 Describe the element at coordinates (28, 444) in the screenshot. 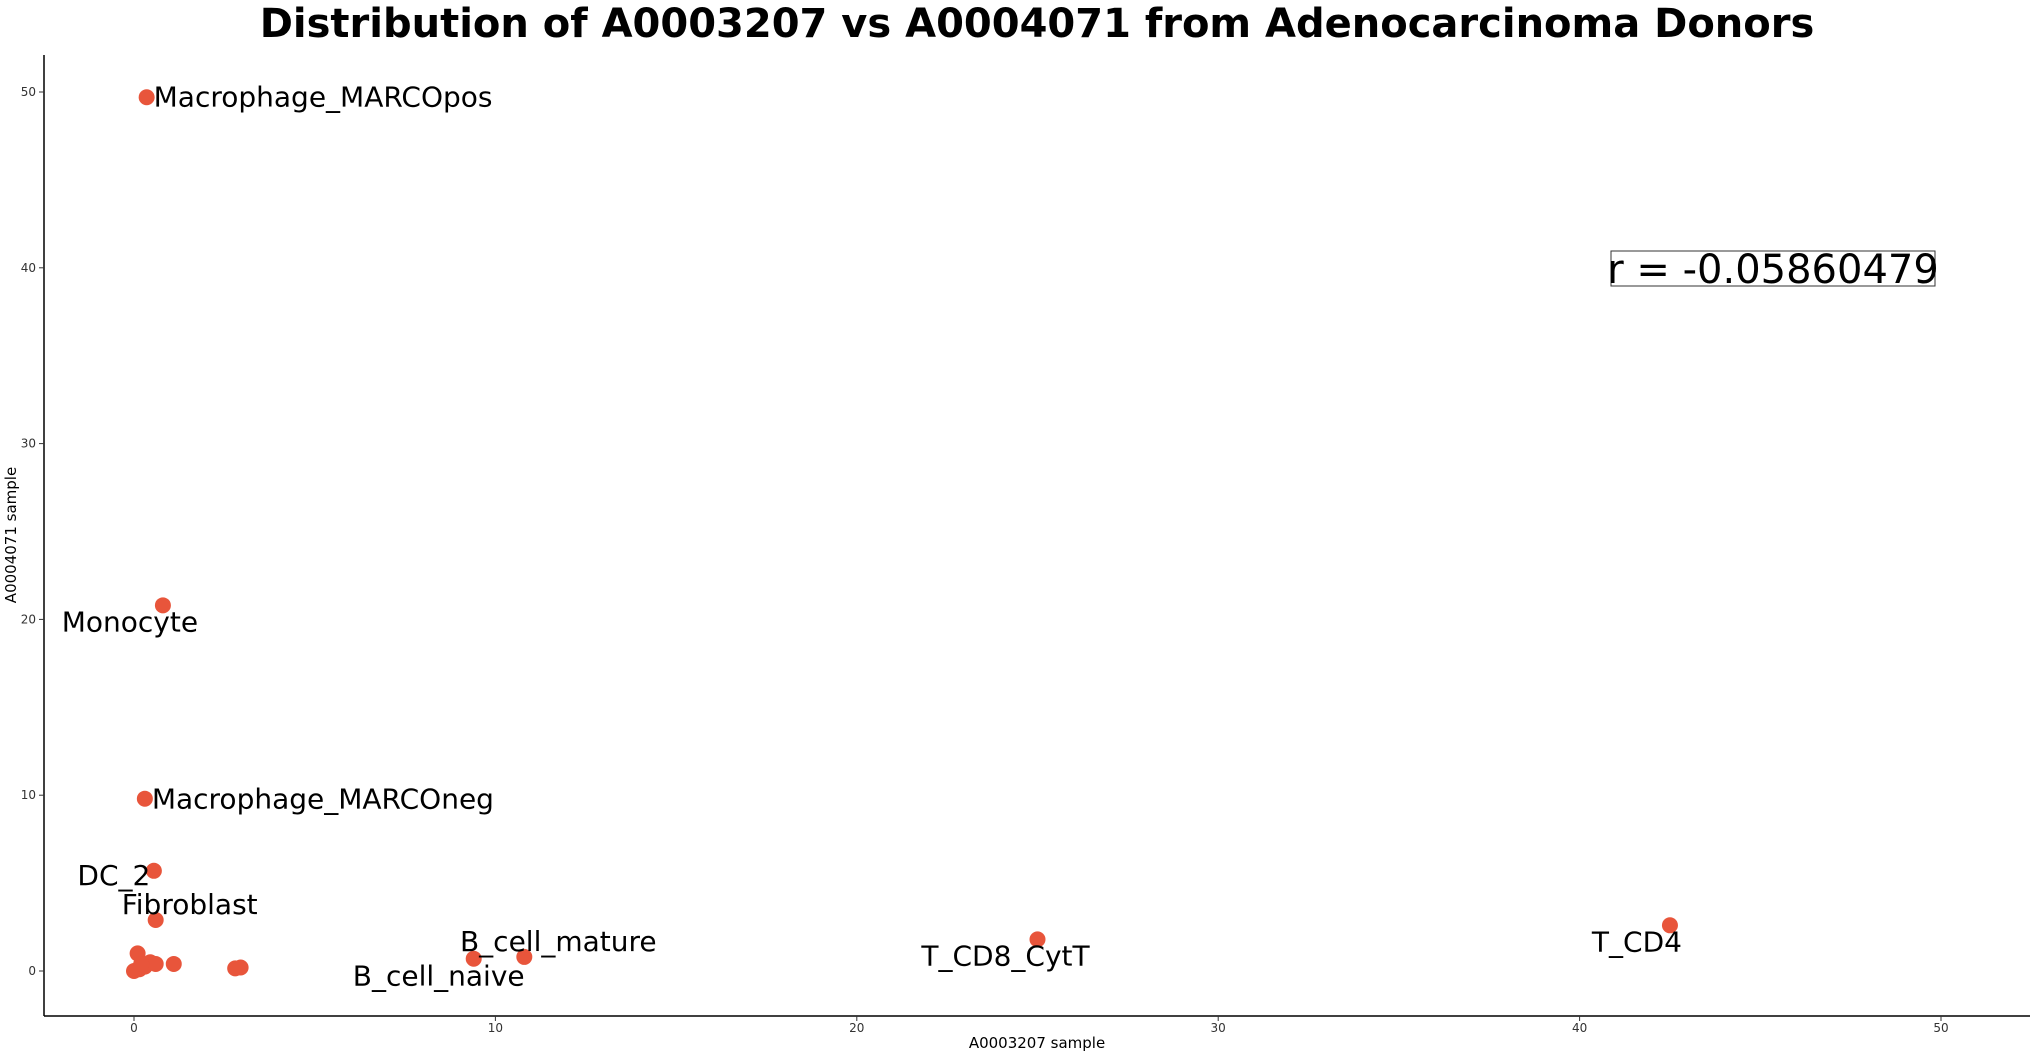

I see `y-tick-label: 30` at that location.